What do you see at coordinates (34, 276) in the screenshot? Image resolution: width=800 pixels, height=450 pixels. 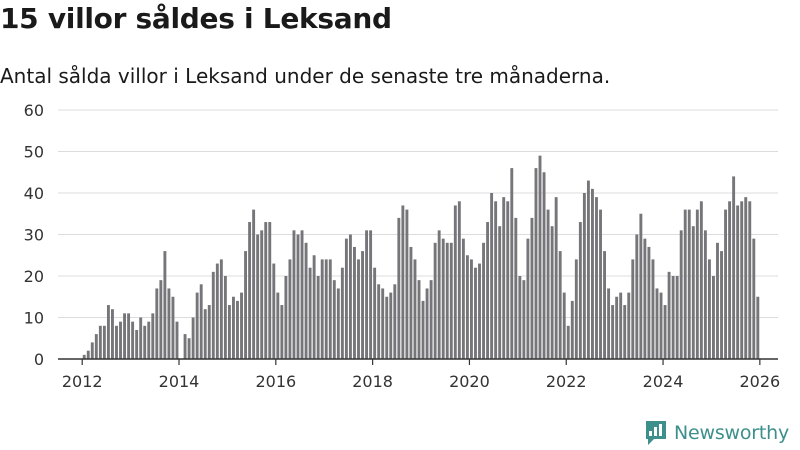 I see `y-tick-label: 20` at bounding box center [34, 276].